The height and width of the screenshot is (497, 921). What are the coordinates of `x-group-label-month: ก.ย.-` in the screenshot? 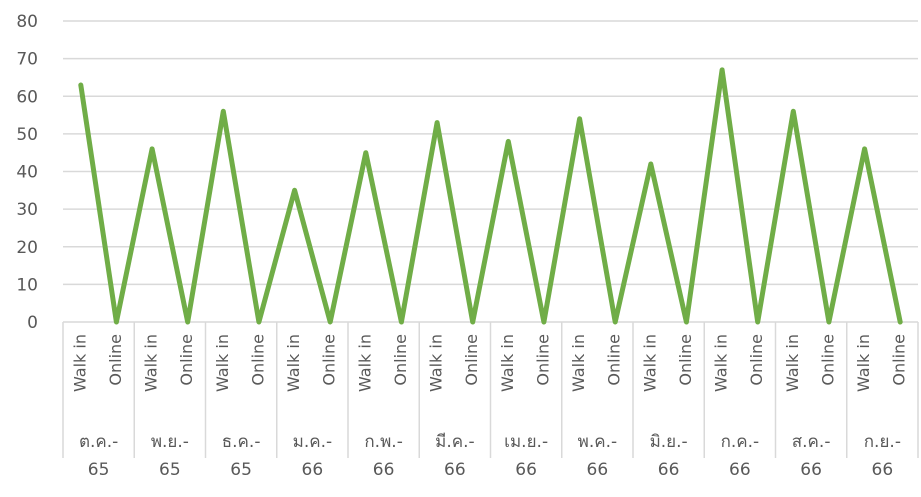 It's located at (882, 442).